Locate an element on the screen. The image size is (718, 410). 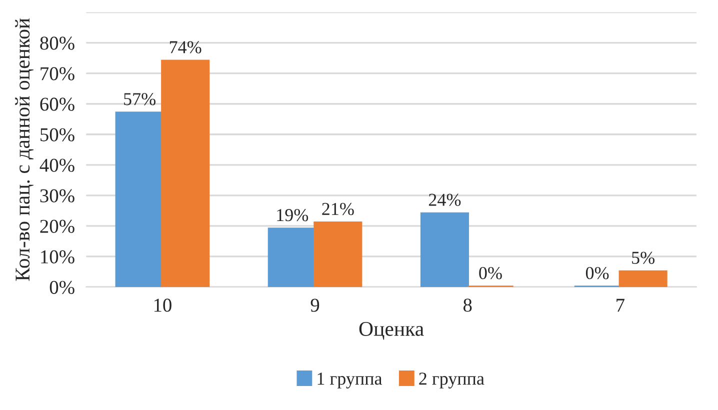
x-tick-label: 8 is located at coordinates (467, 305).